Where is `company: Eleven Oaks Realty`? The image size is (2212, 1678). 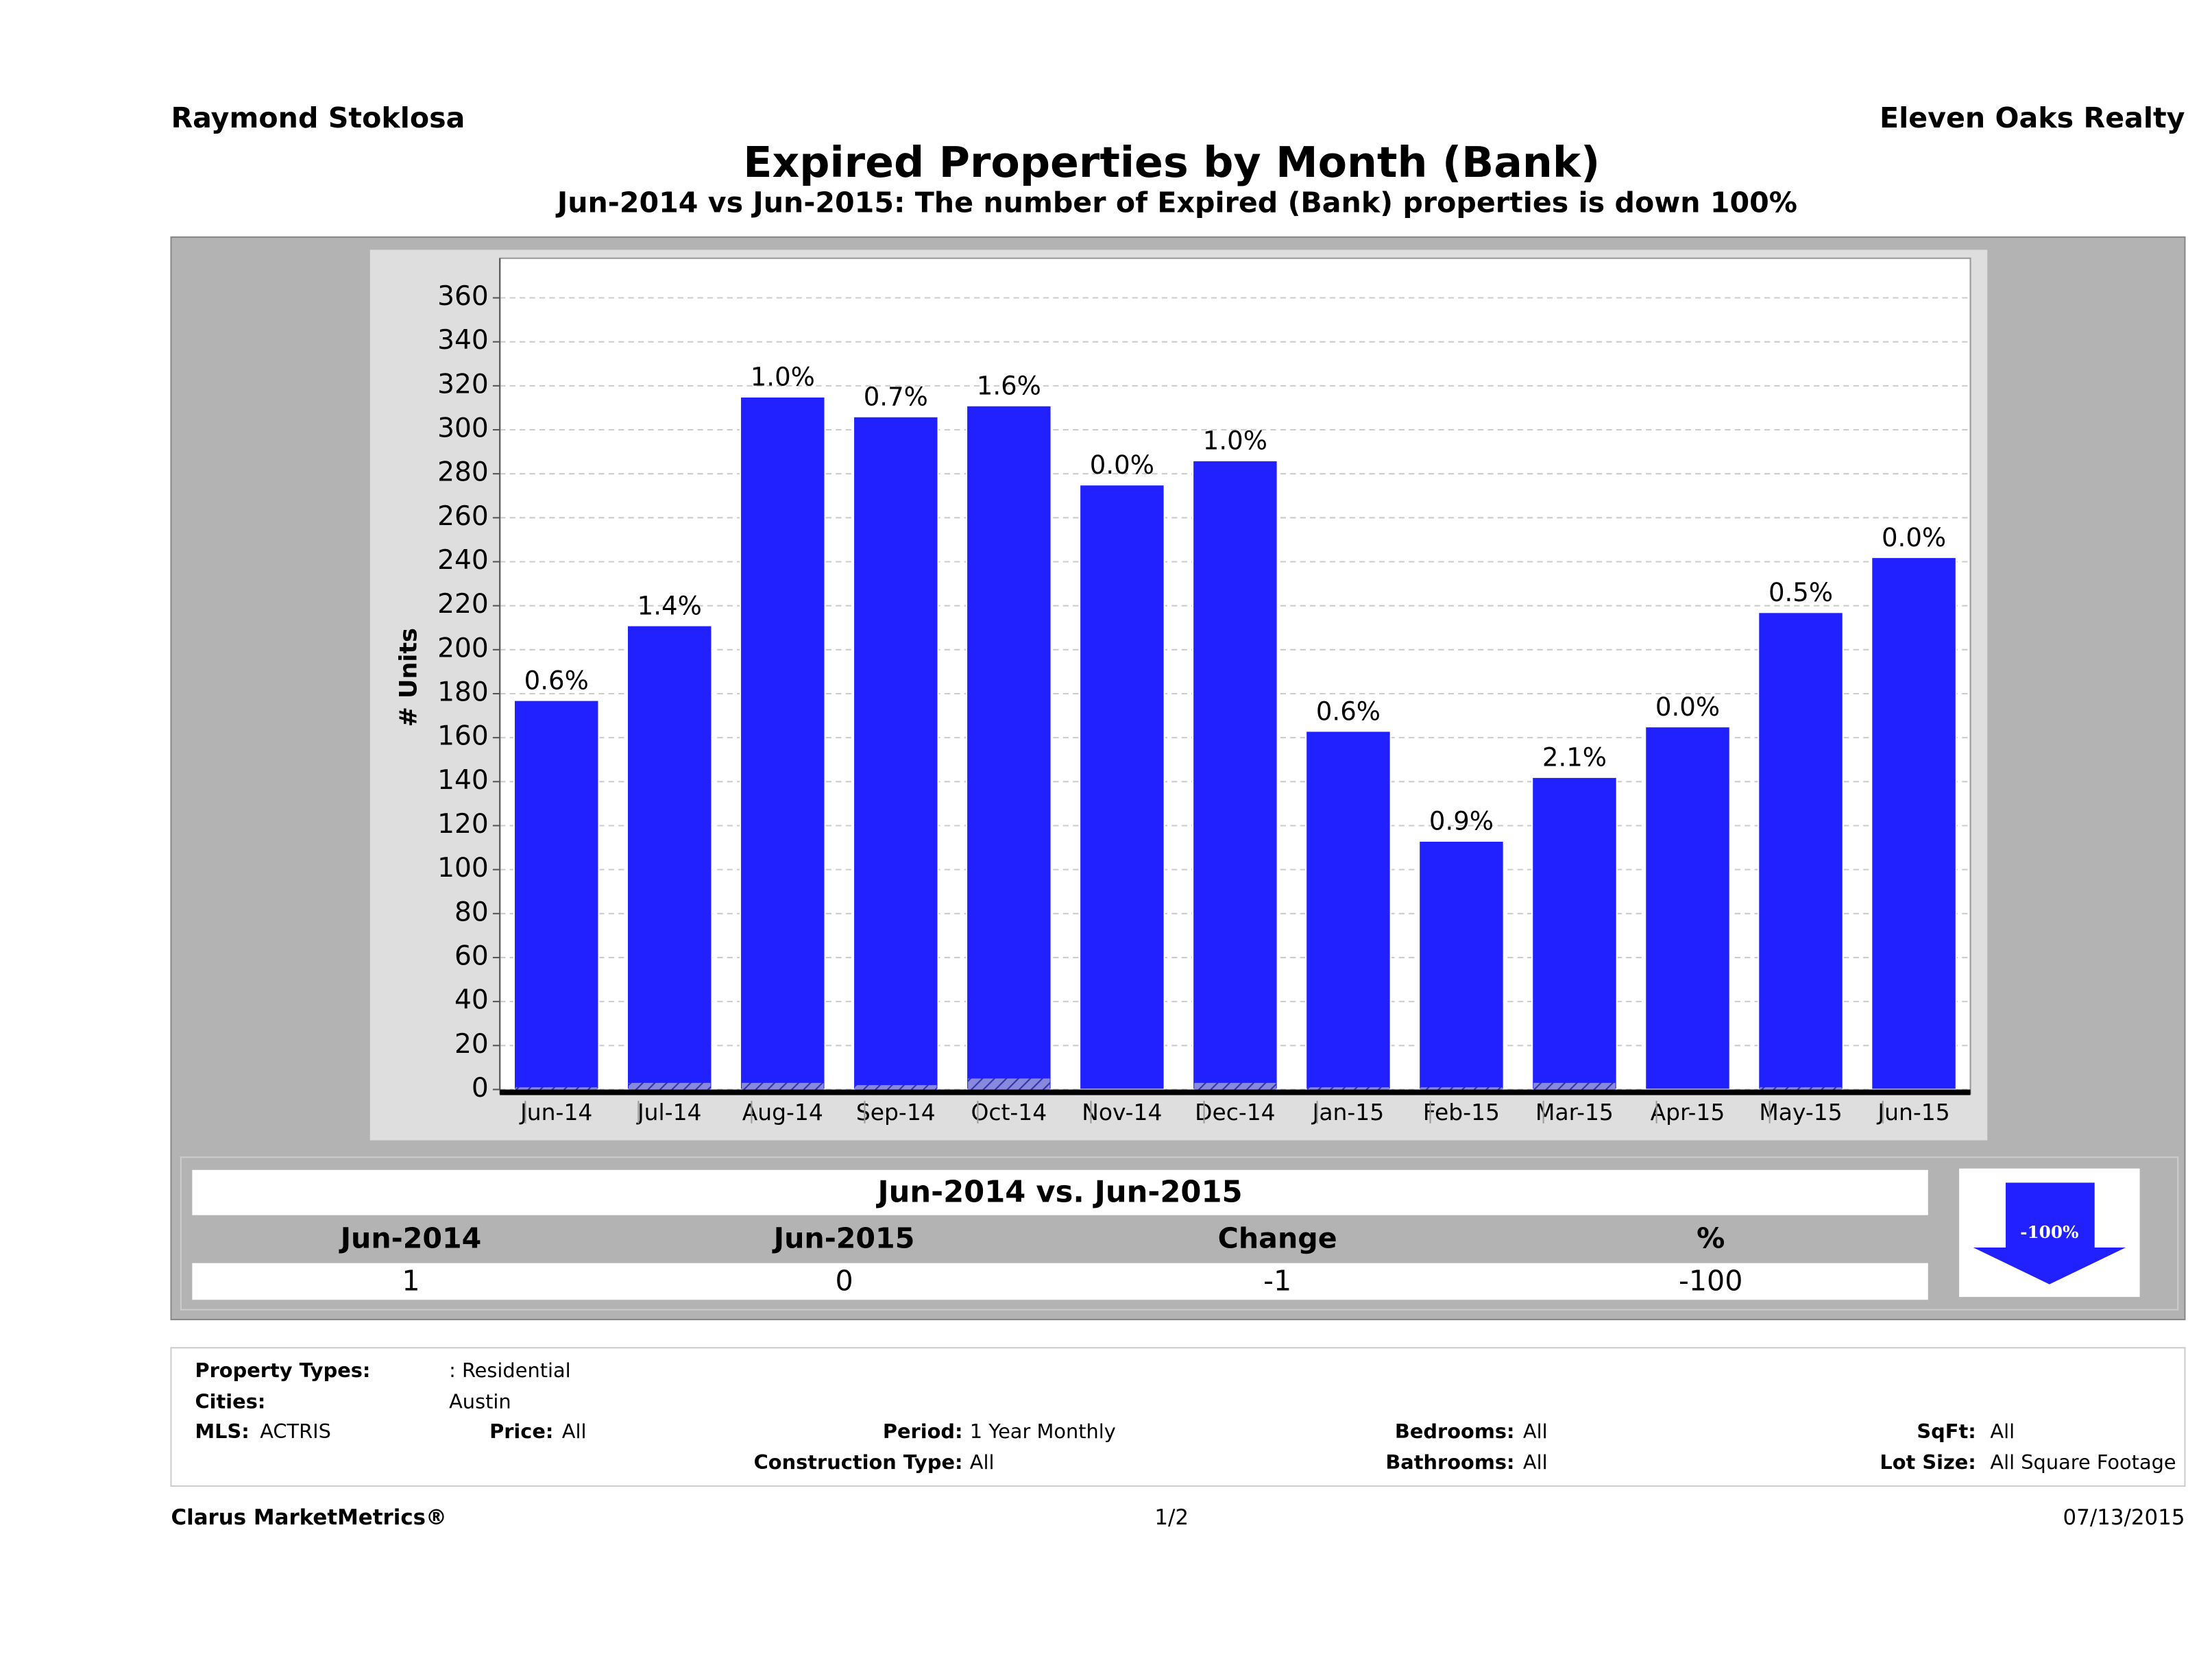
company: Eleven Oaks Realty is located at coordinates (2032, 117).